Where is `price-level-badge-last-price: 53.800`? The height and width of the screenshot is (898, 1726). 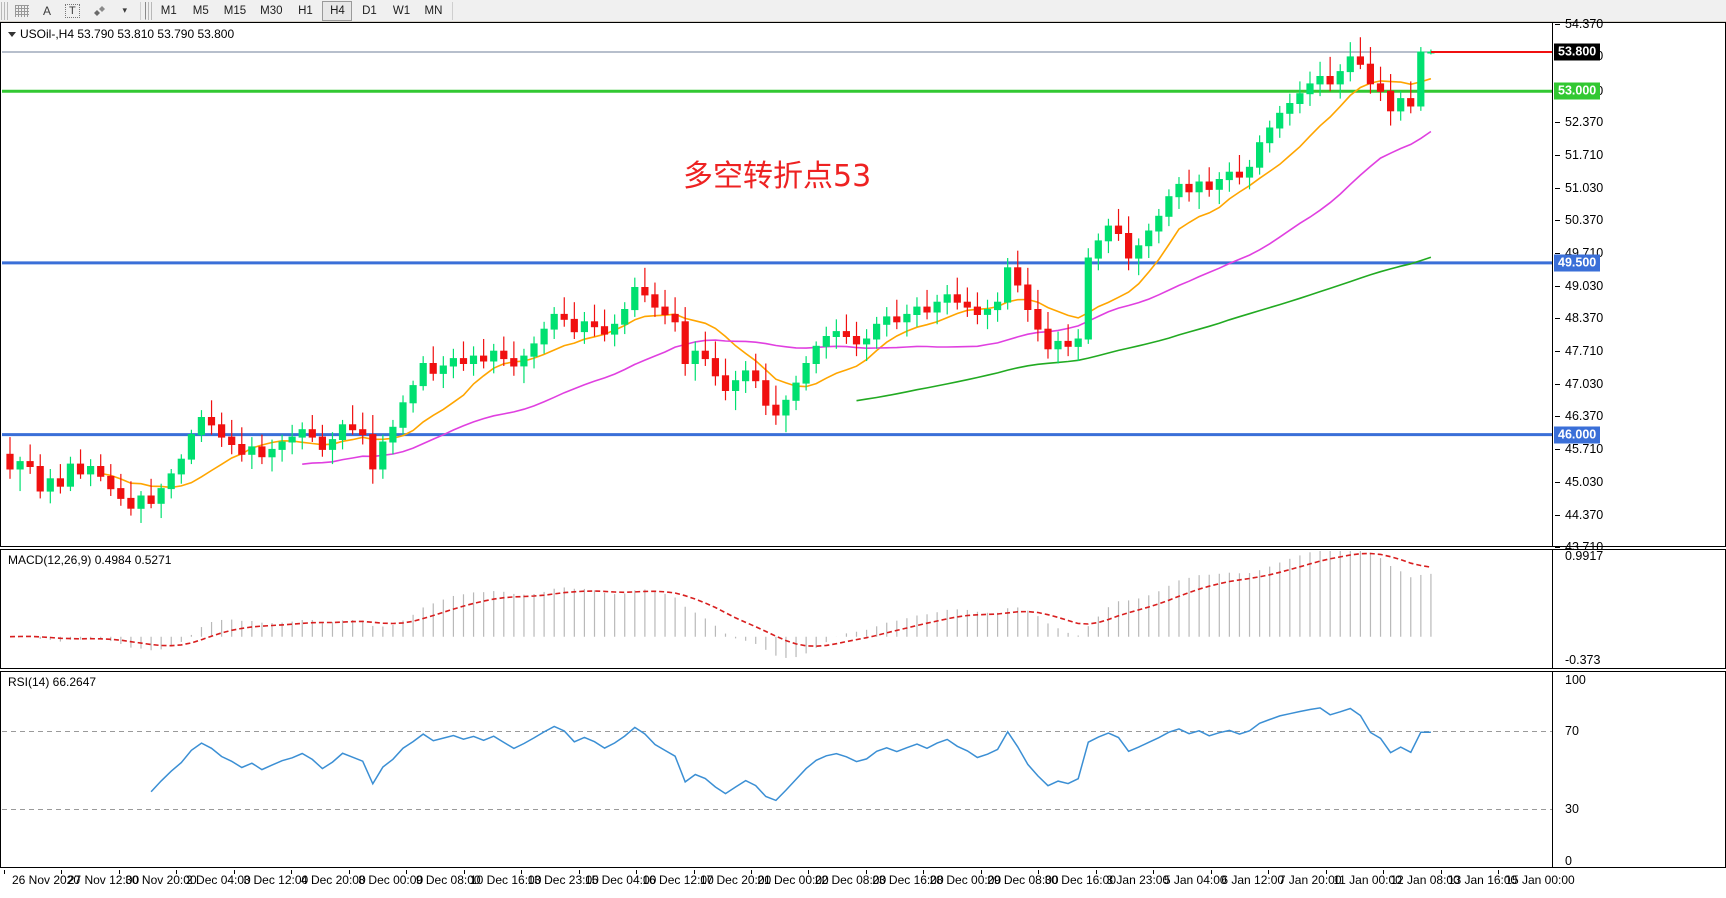 price-level-badge-last-price: 53.800 is located at coordinates (1577, 52).